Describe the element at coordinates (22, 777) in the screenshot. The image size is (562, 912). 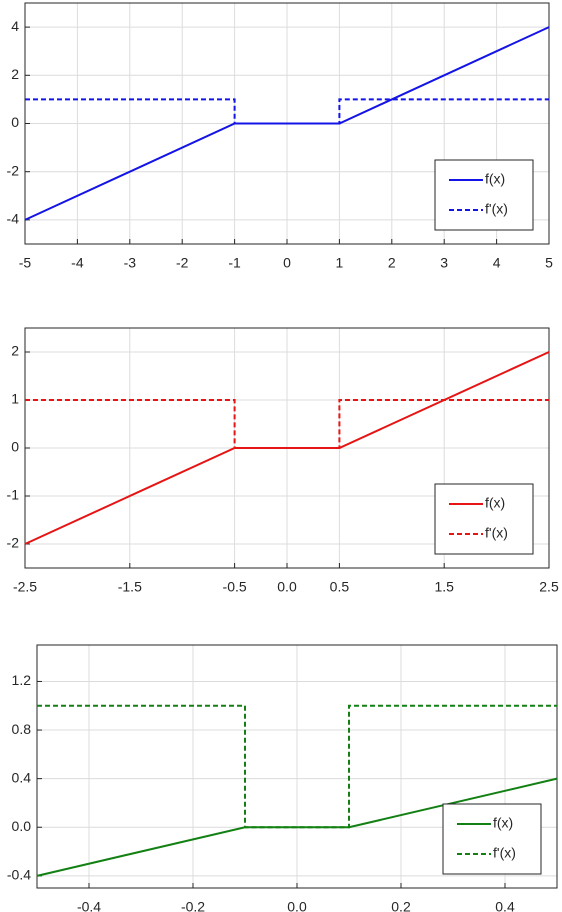
I see `y-tick-label: 0.4` at that location.